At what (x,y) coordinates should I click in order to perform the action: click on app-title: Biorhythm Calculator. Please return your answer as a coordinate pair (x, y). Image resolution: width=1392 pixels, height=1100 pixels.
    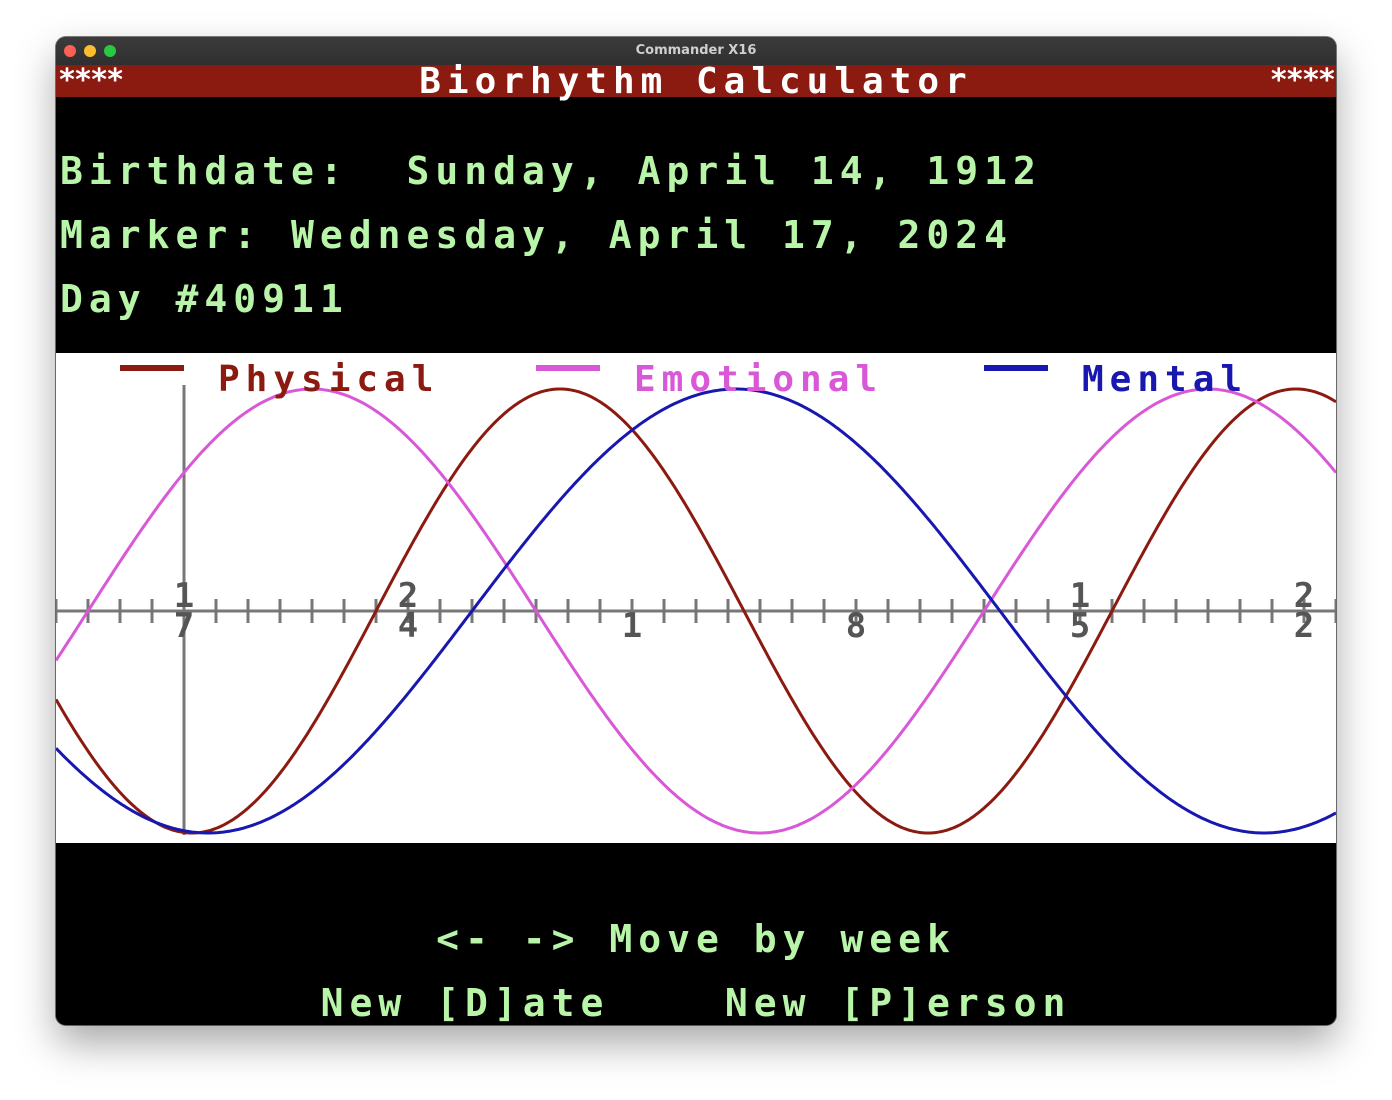
    Looking at the image, I should click on (696, 81).